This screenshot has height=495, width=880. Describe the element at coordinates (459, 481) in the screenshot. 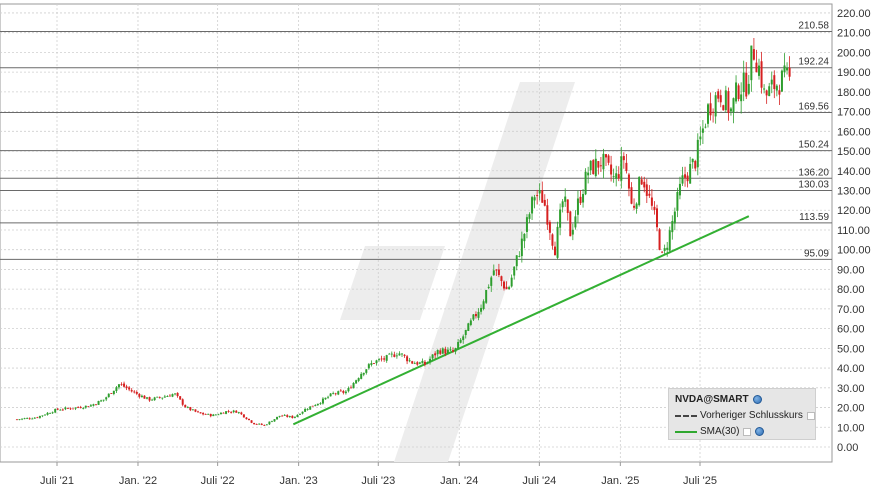

I see `x-tick-label: Jan. '24` at that location.